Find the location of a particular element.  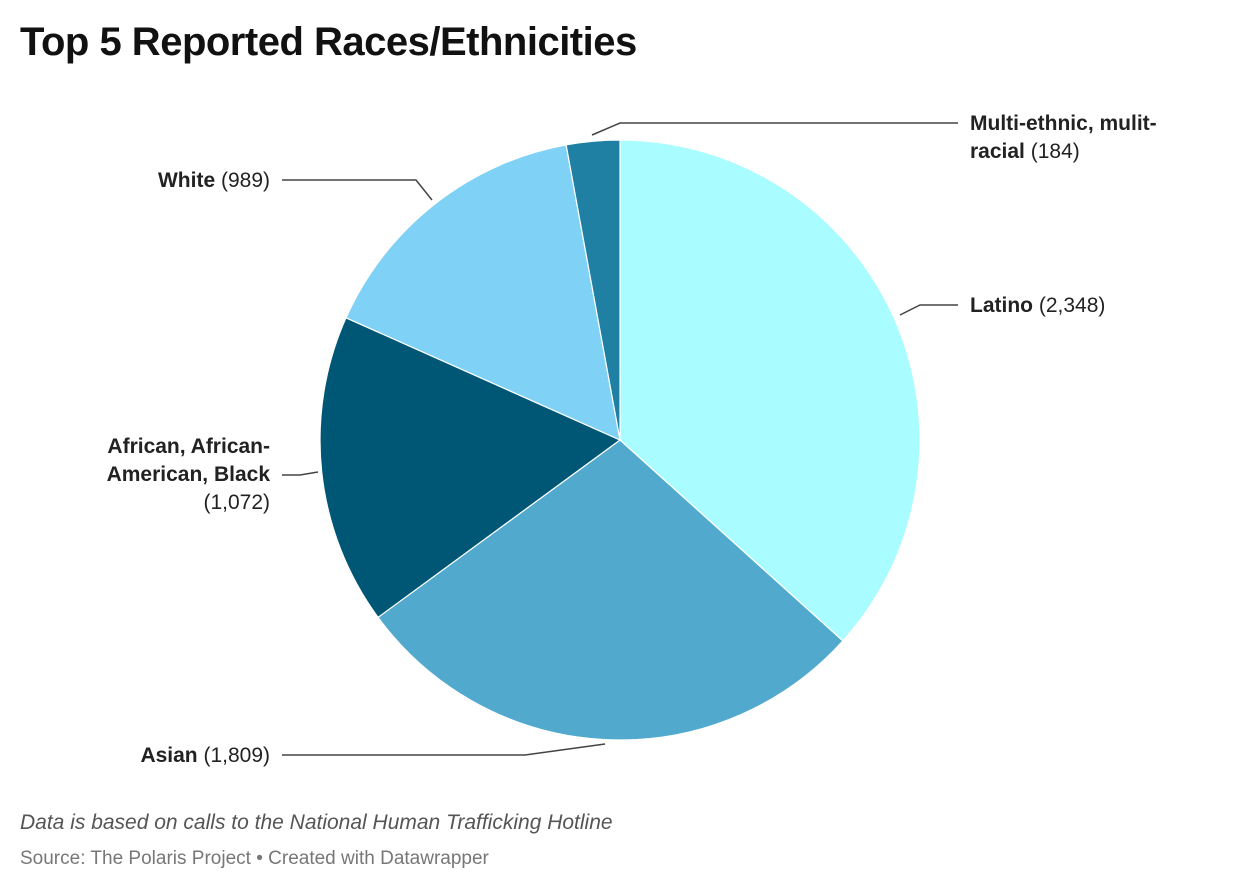

slice-label-white: White (989) is located at coordinates (214, 180).